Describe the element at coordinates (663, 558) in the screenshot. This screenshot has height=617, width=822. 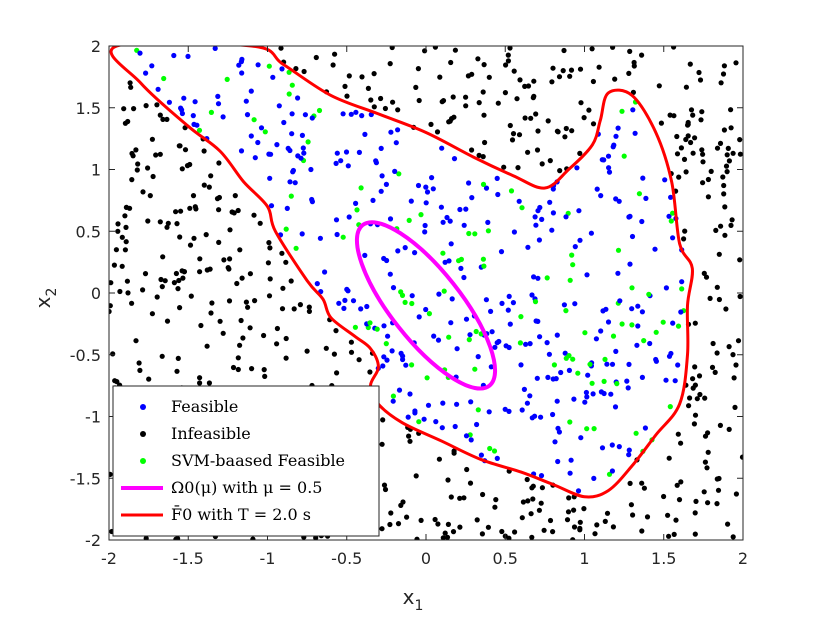
I see `x-tick-label: 1.5` at that location.